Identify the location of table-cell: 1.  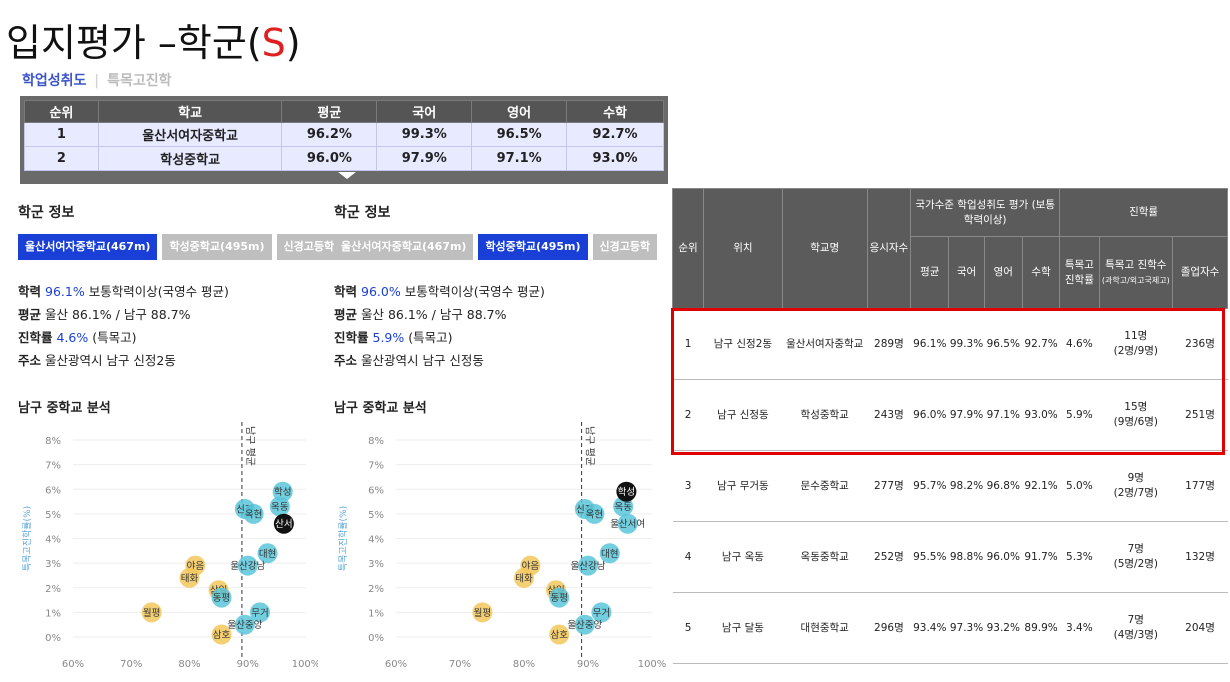
(61, 134).